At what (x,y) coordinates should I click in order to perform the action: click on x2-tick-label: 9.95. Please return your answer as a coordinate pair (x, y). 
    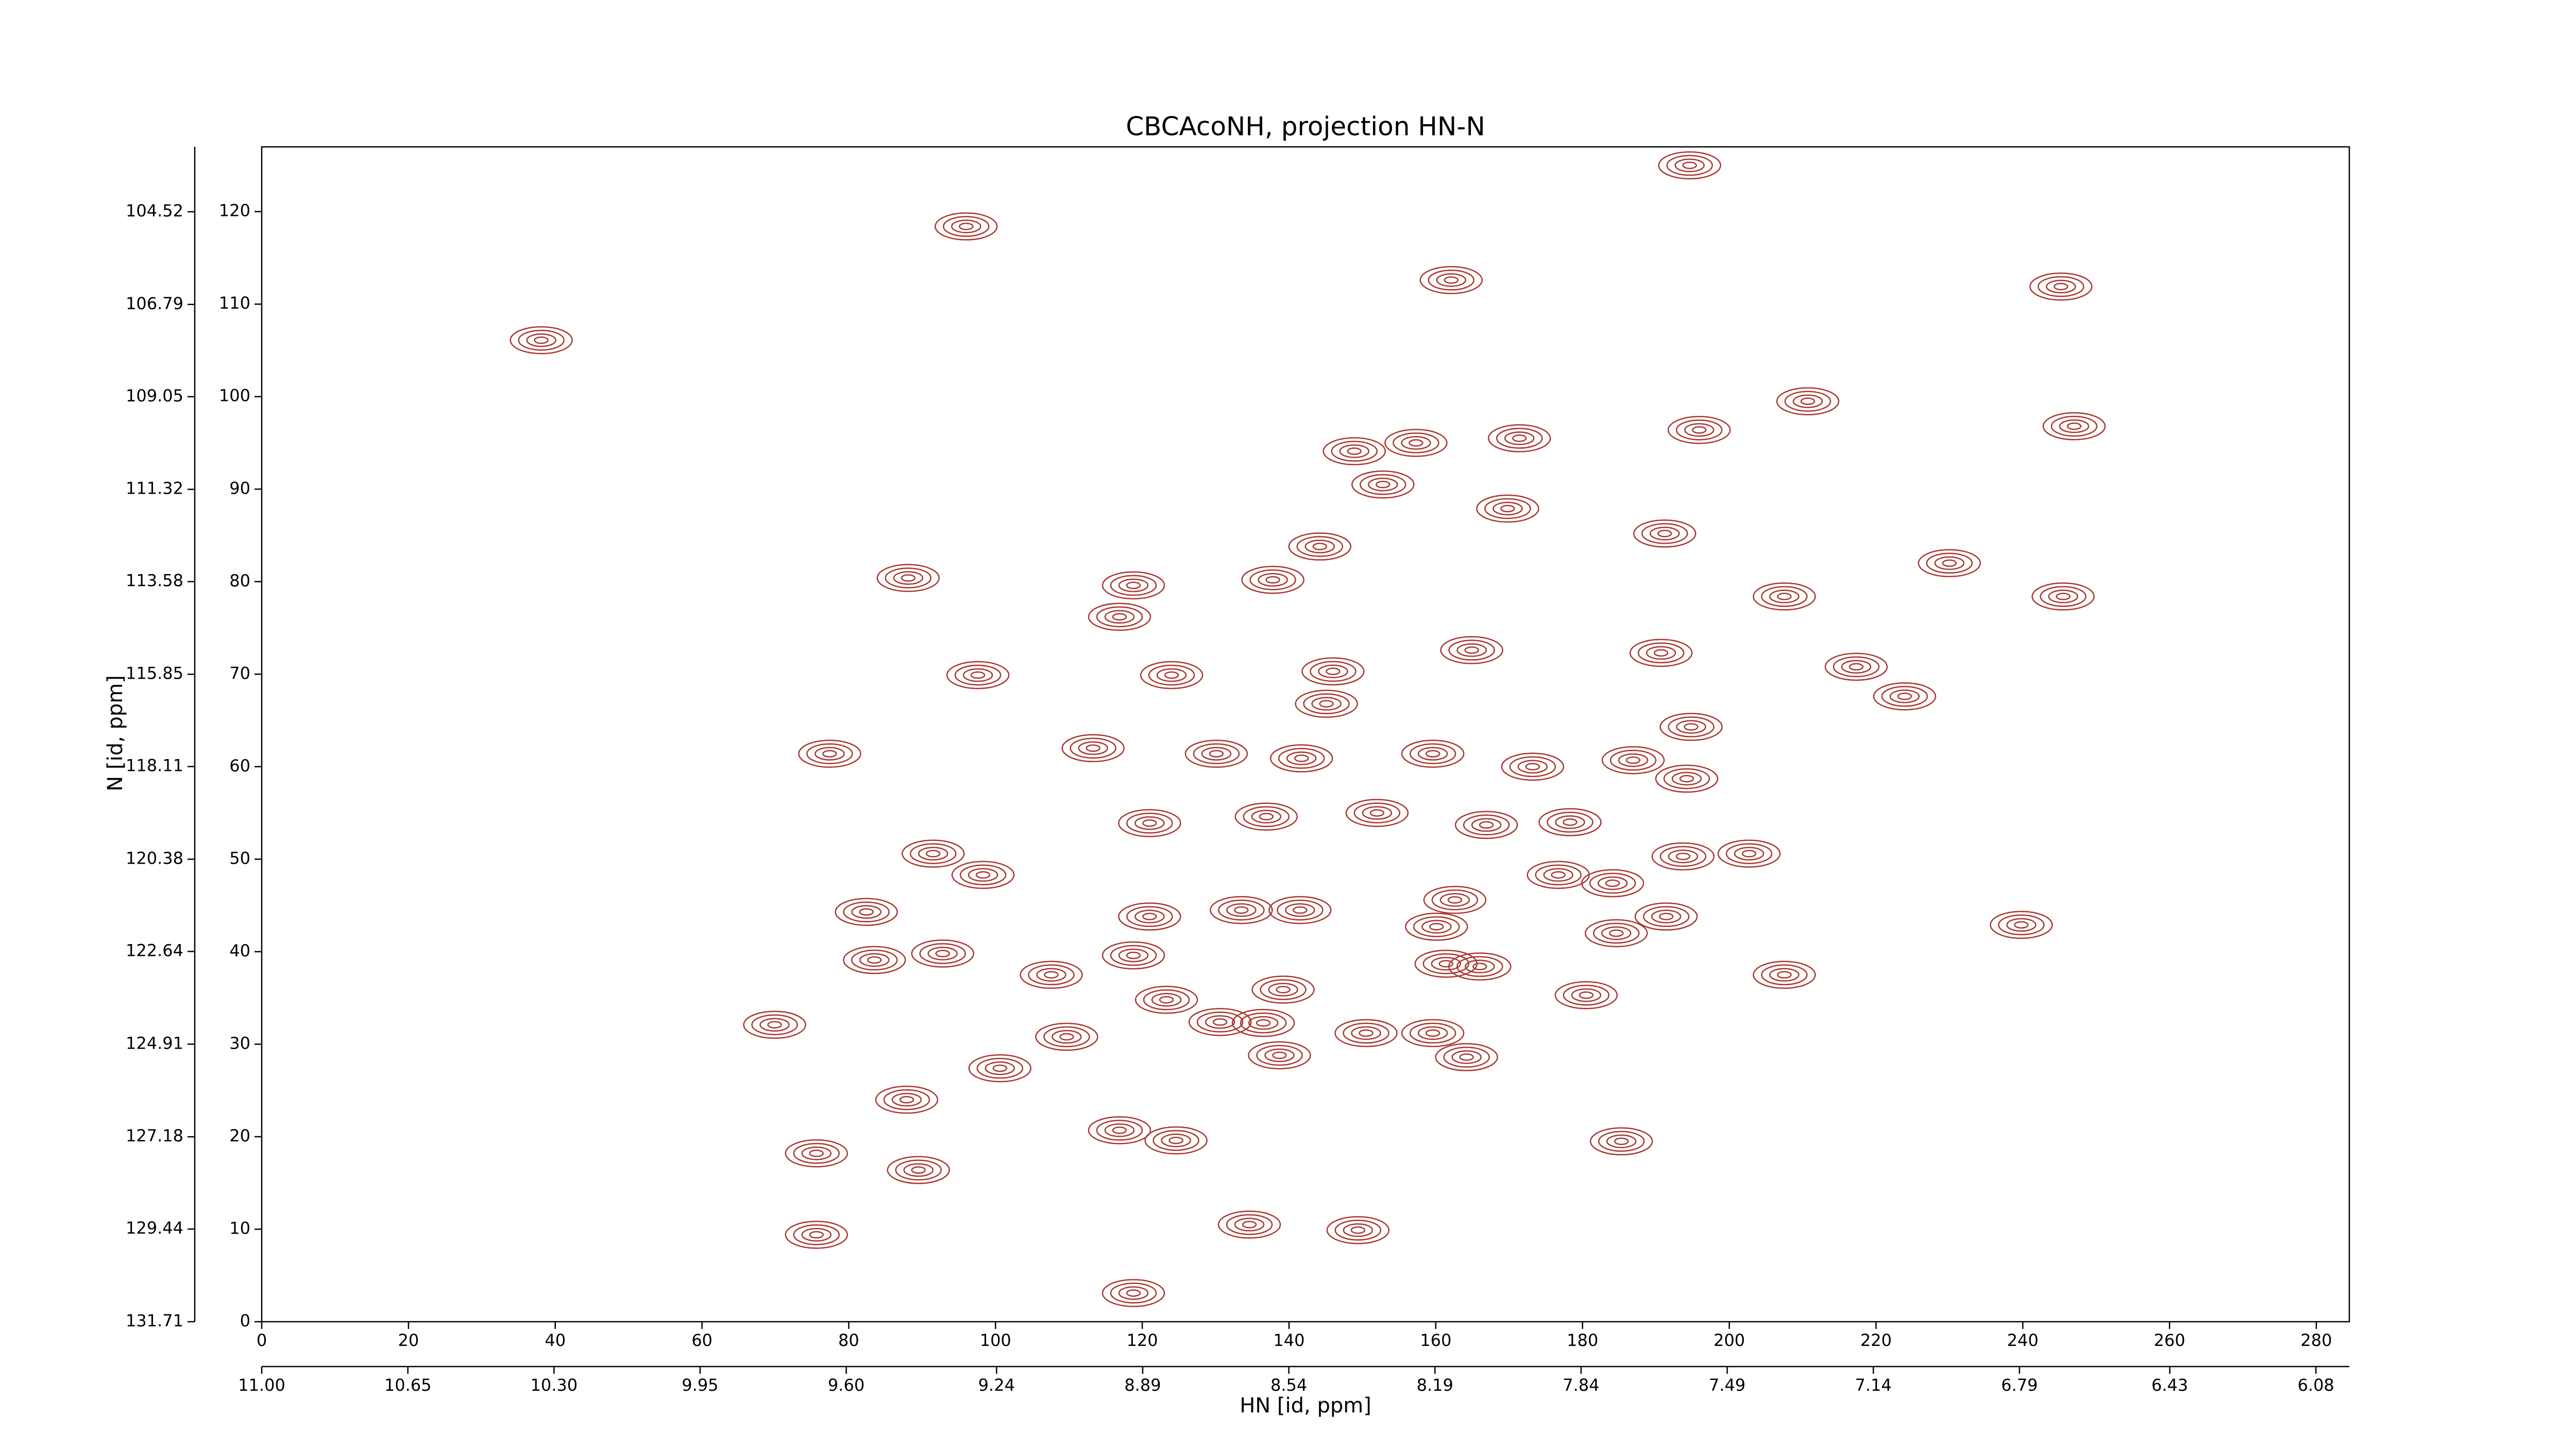
    Looking at the image, I should click on (700, 1385).